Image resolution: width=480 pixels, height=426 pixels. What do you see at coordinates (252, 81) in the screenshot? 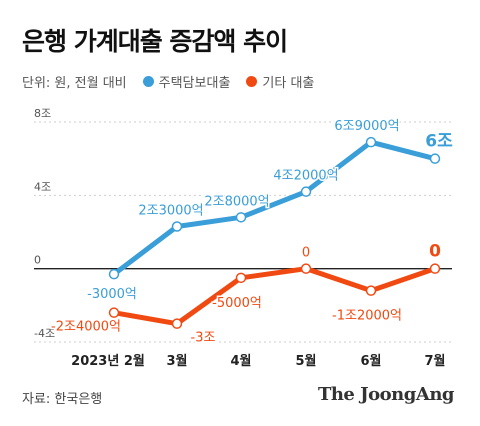
I see `legend-dot-other` at bounding box center [252, 81].